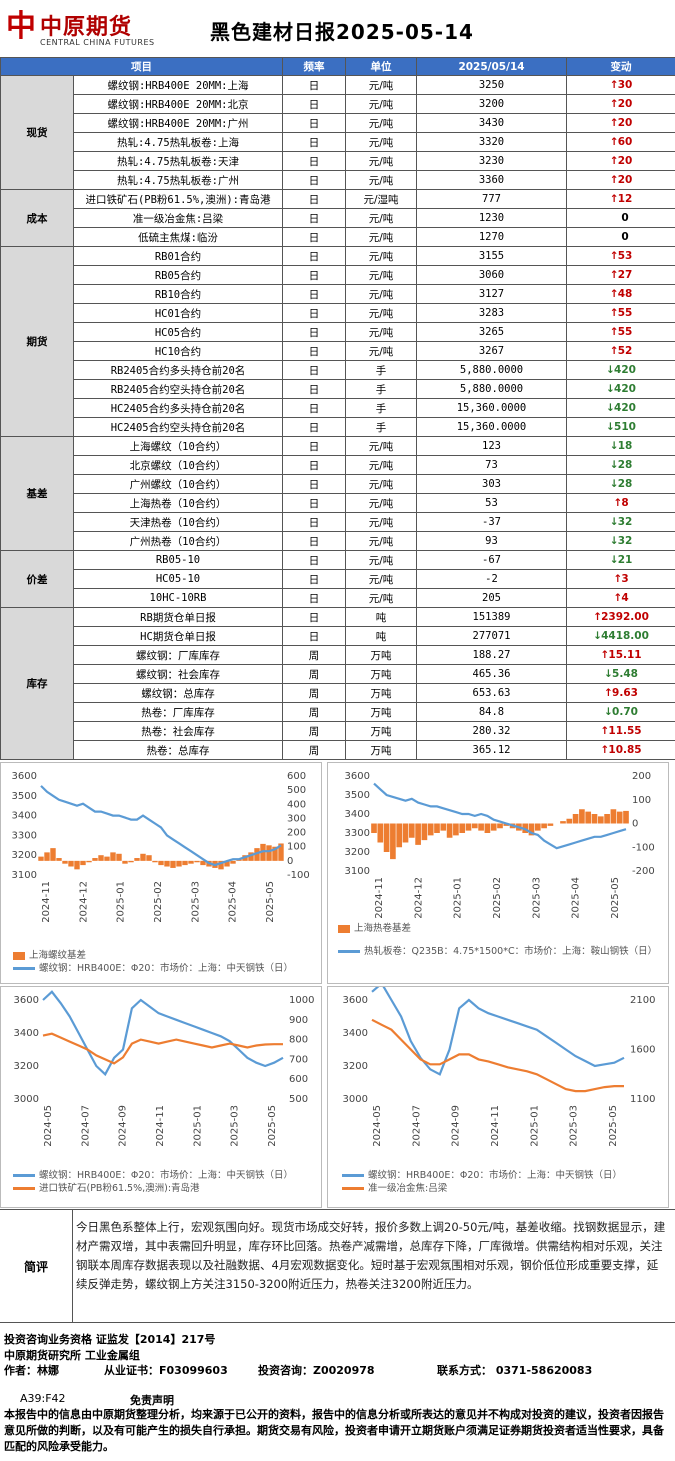 This screenshot has width=675, height=1461. I want to click on table-row: 热轧:4.75热轧板卷:天津日元/吨 3230 ↑20, so click(338, 161).